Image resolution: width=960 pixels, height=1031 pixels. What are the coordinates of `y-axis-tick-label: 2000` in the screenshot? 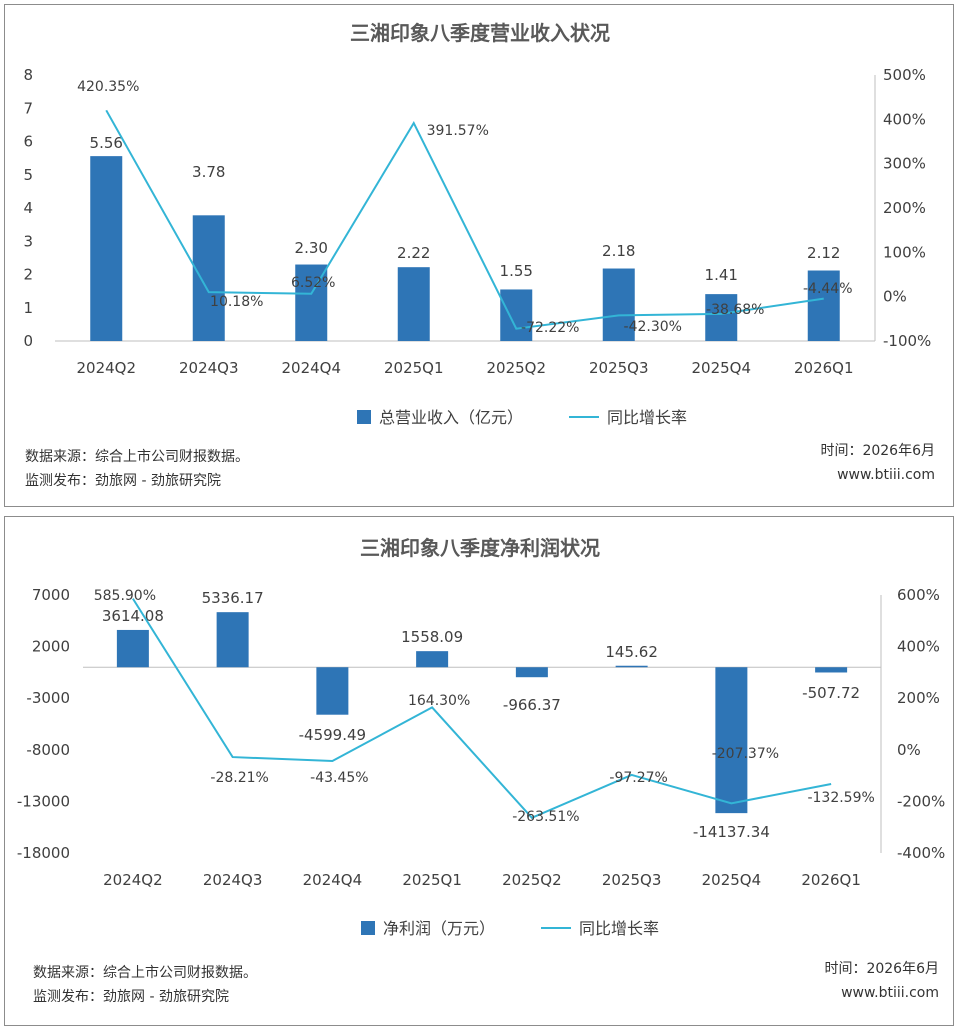 It's located at (51, 647).